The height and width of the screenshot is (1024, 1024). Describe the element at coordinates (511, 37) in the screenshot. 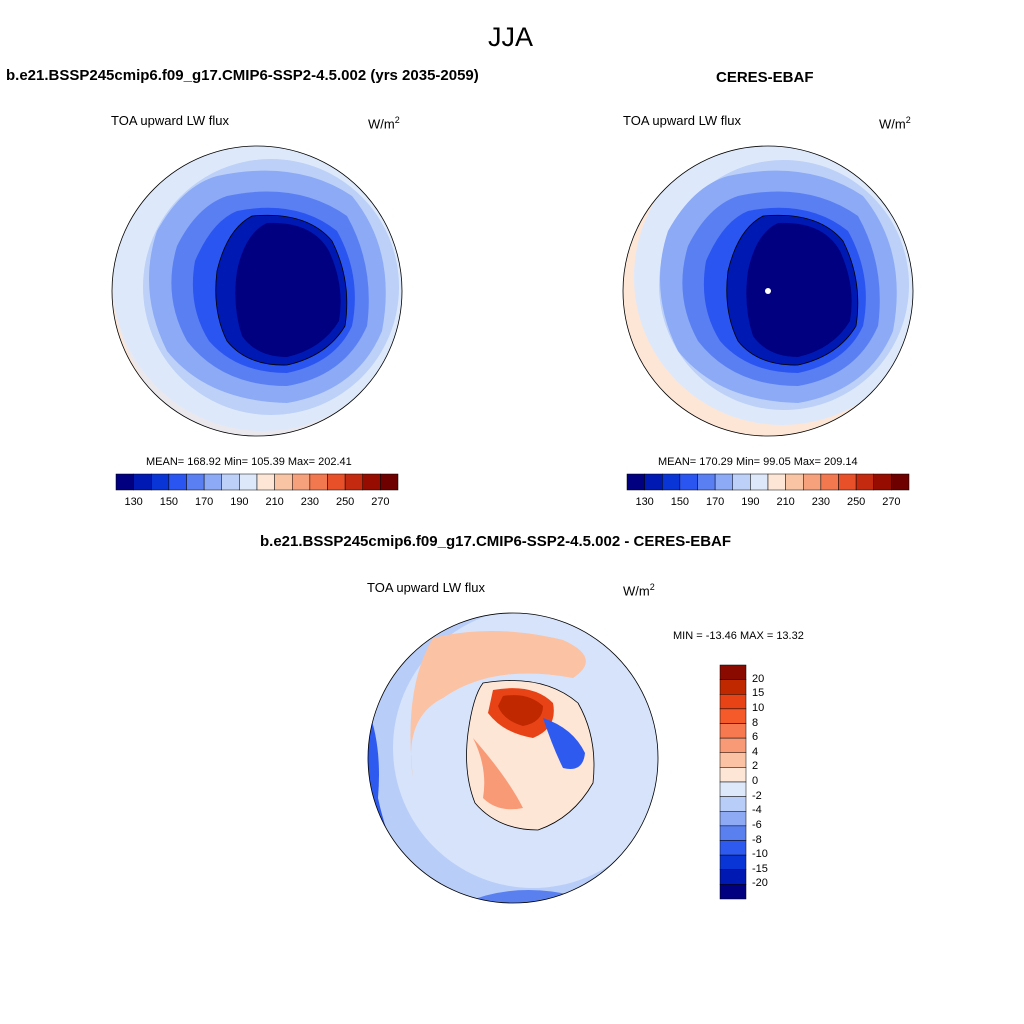

I see `figure-title: JJA` at that location.